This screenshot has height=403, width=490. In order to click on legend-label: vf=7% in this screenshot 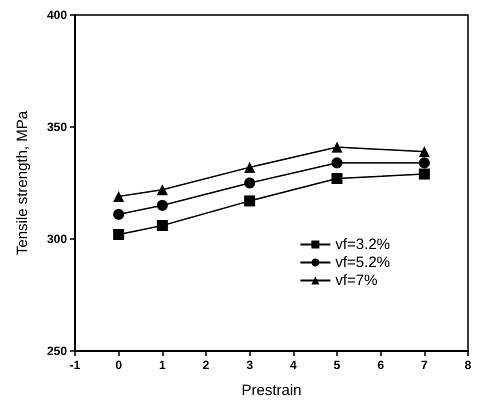, I will do `click(356, 280)`.